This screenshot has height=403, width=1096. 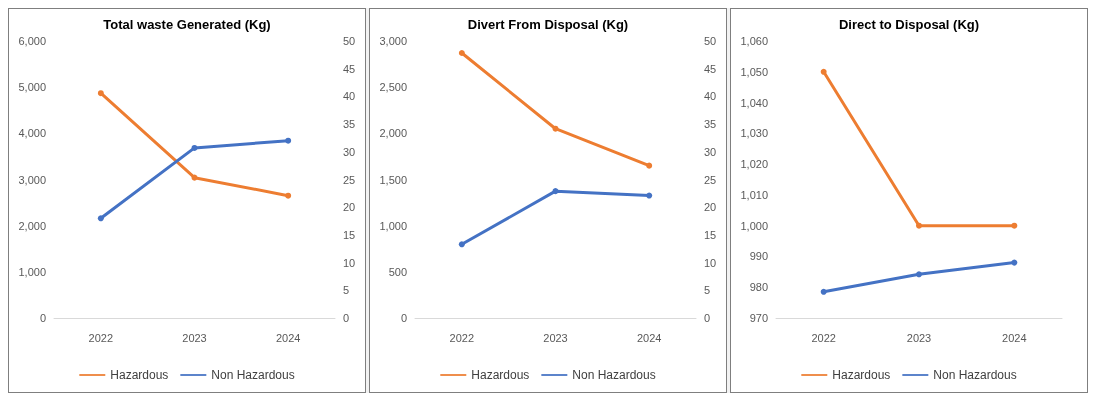 What do you see at coordinates (187, 24) in the screenshot?
I see `chart-title: Total waste Generated (Kg)` at bounding box center [187, 24].